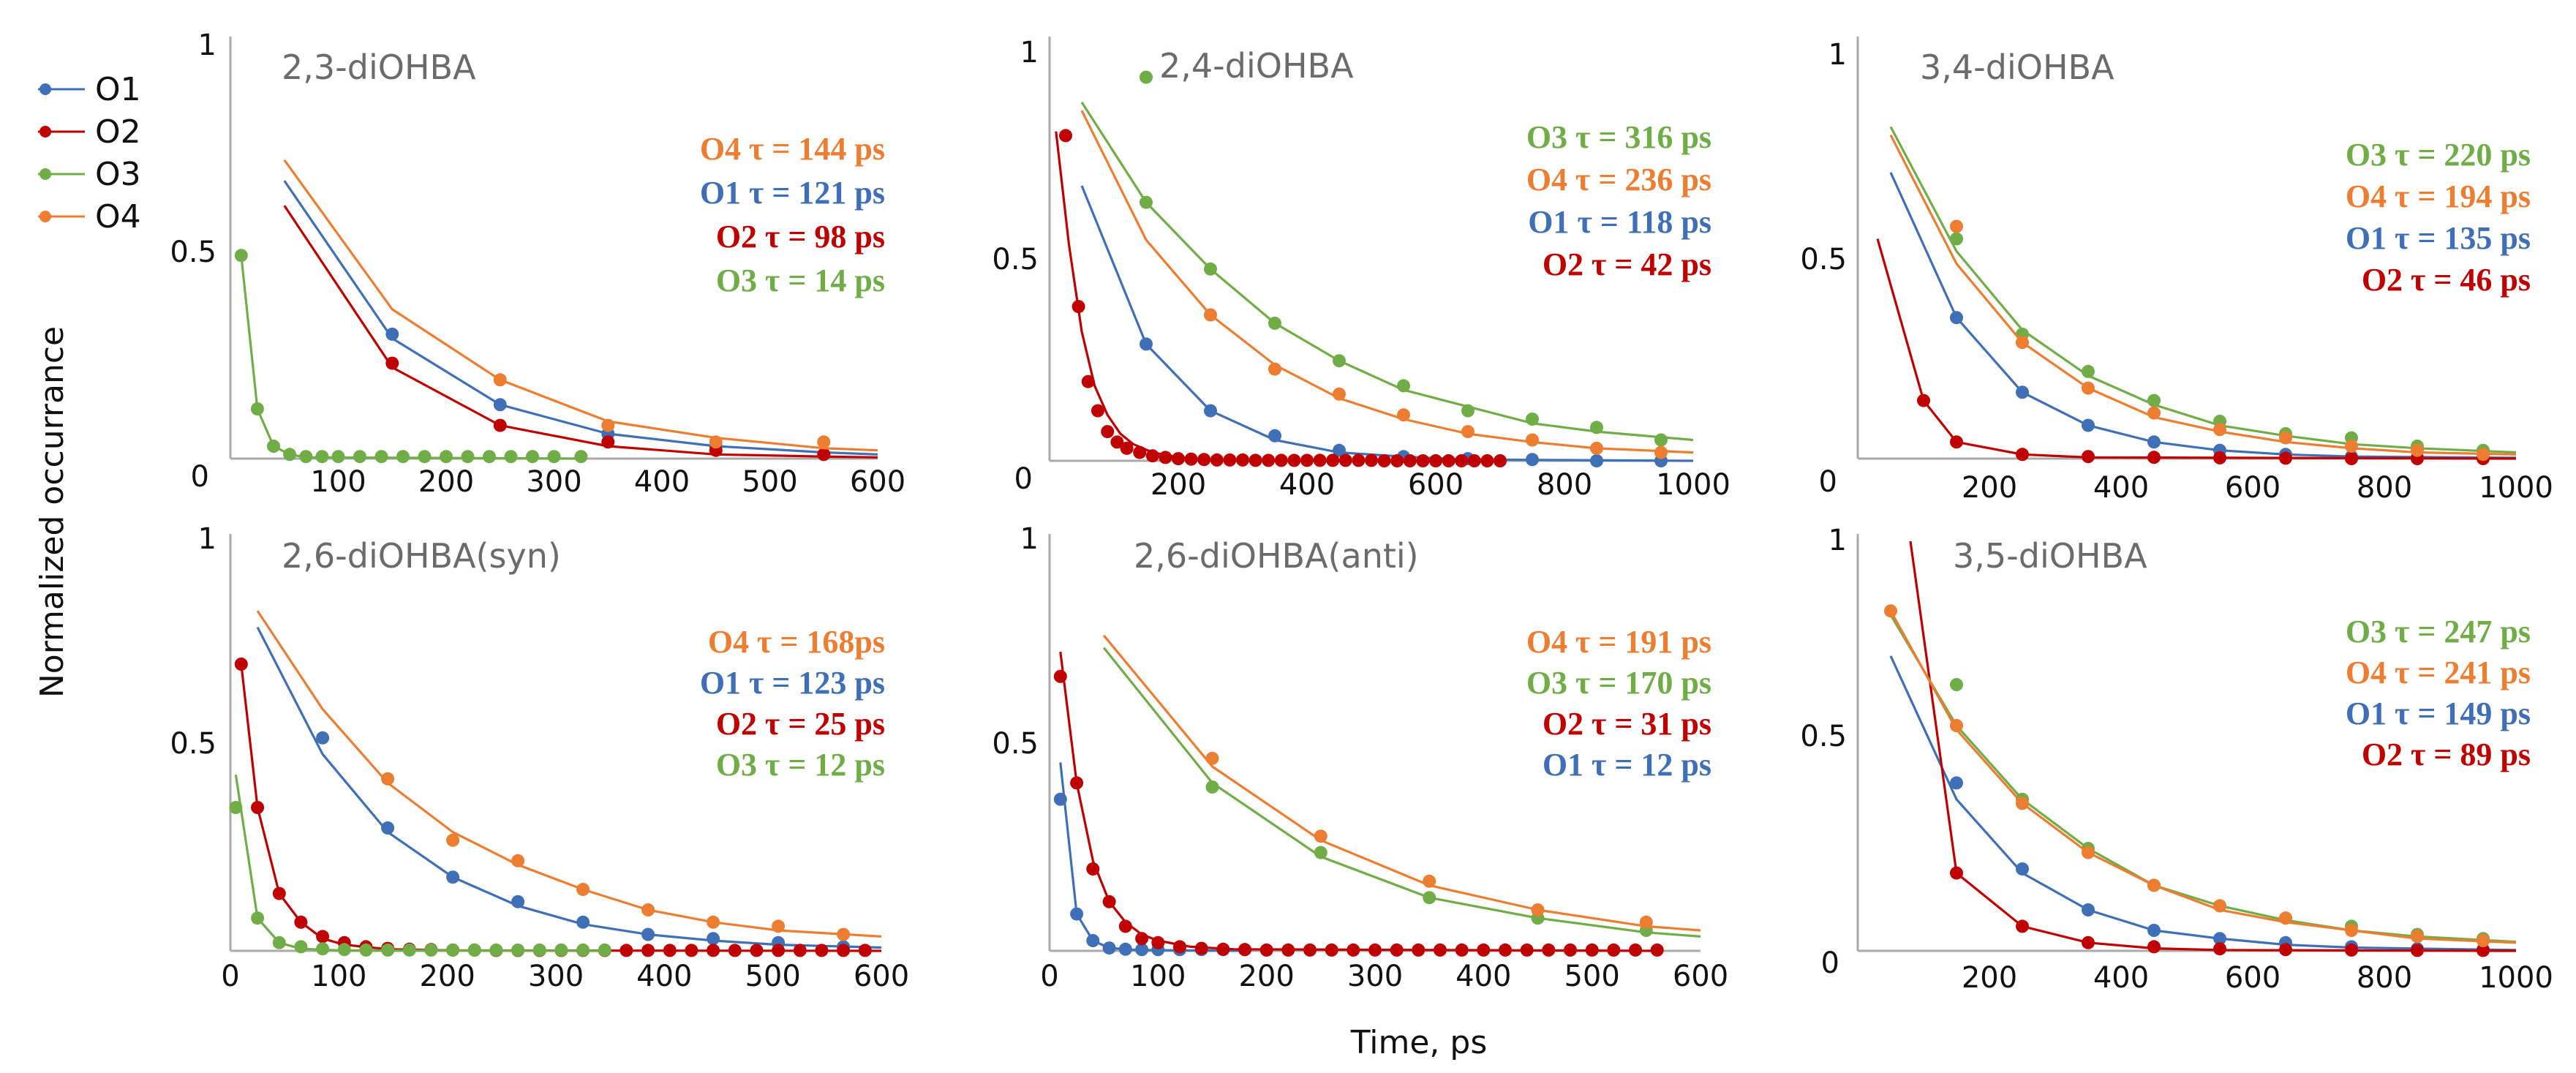 The width and height of the screenshot is (2576, 1073). What do you see at coordinates (2516, 488) in the screenshot?
I see `x-tick-label: 1000` at bounding box center [2516, 488].